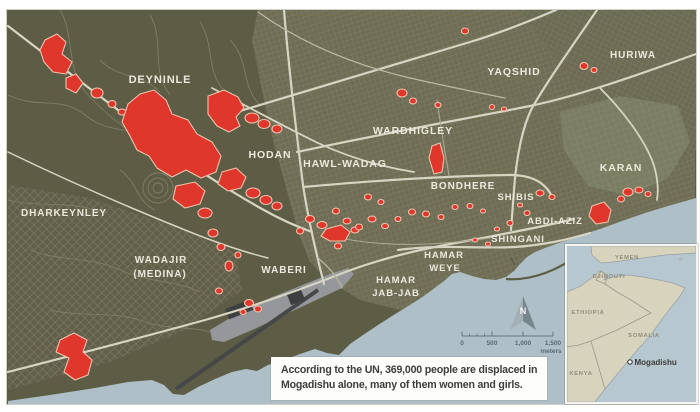  Describe the element at coordinates (609, 330) in the screenshot. I see `inset-borders` at that location.